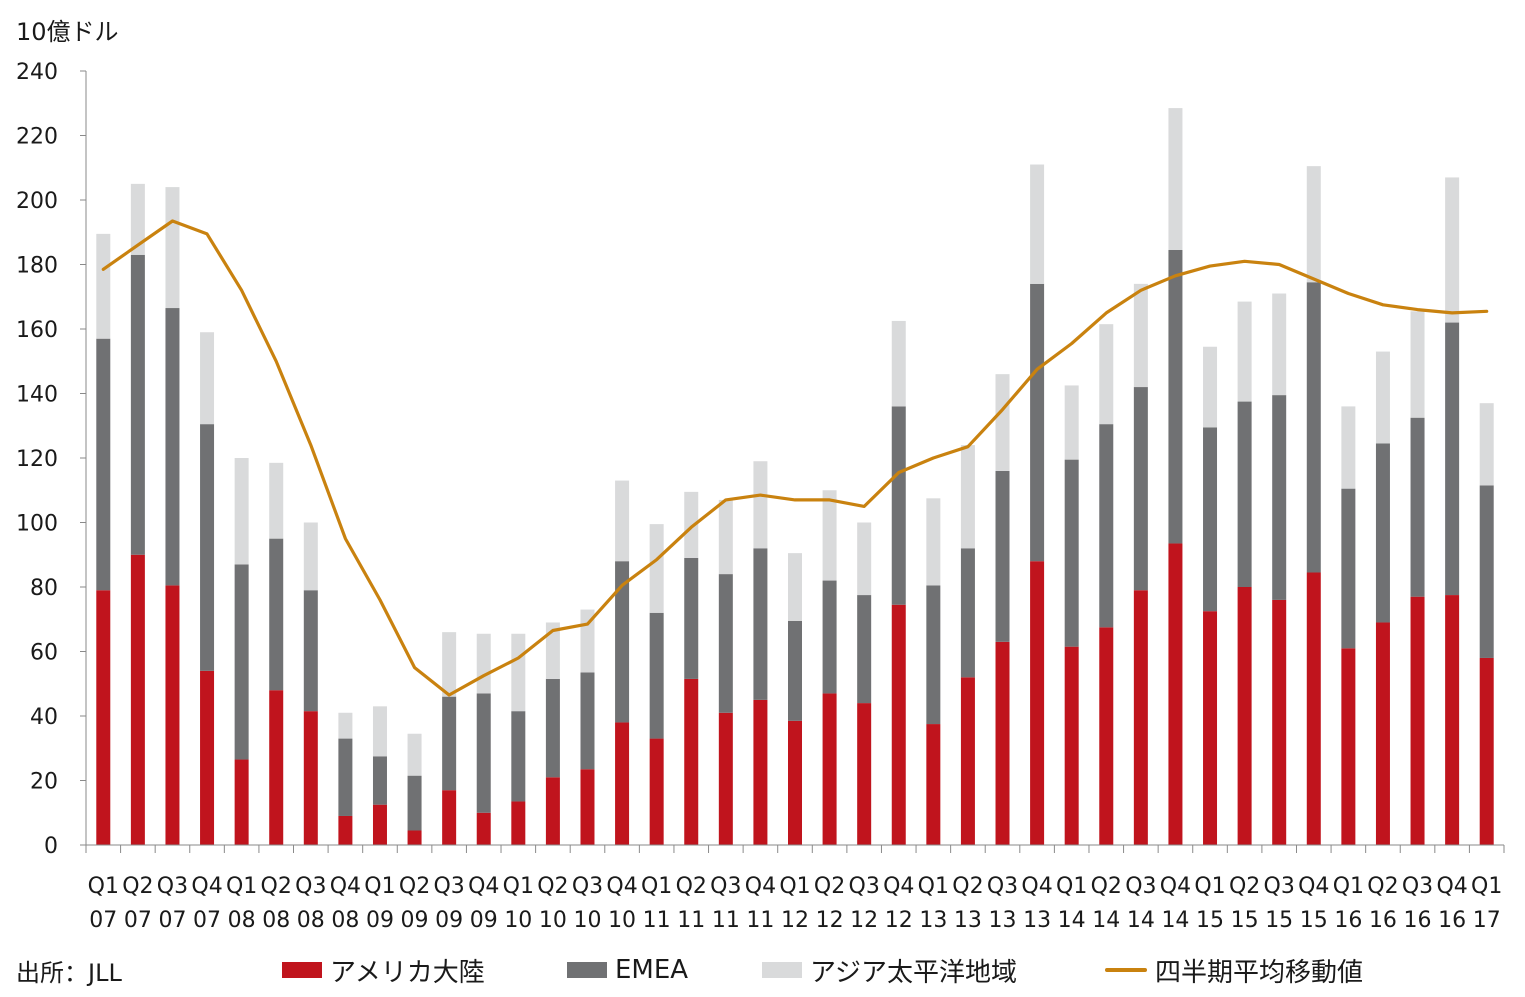 This screenshot has width=1525, height=997. Describe the element at coordinates (383, 970) in the screenshot. I see `legend-item-americas: アメリカ大陸` at that location.